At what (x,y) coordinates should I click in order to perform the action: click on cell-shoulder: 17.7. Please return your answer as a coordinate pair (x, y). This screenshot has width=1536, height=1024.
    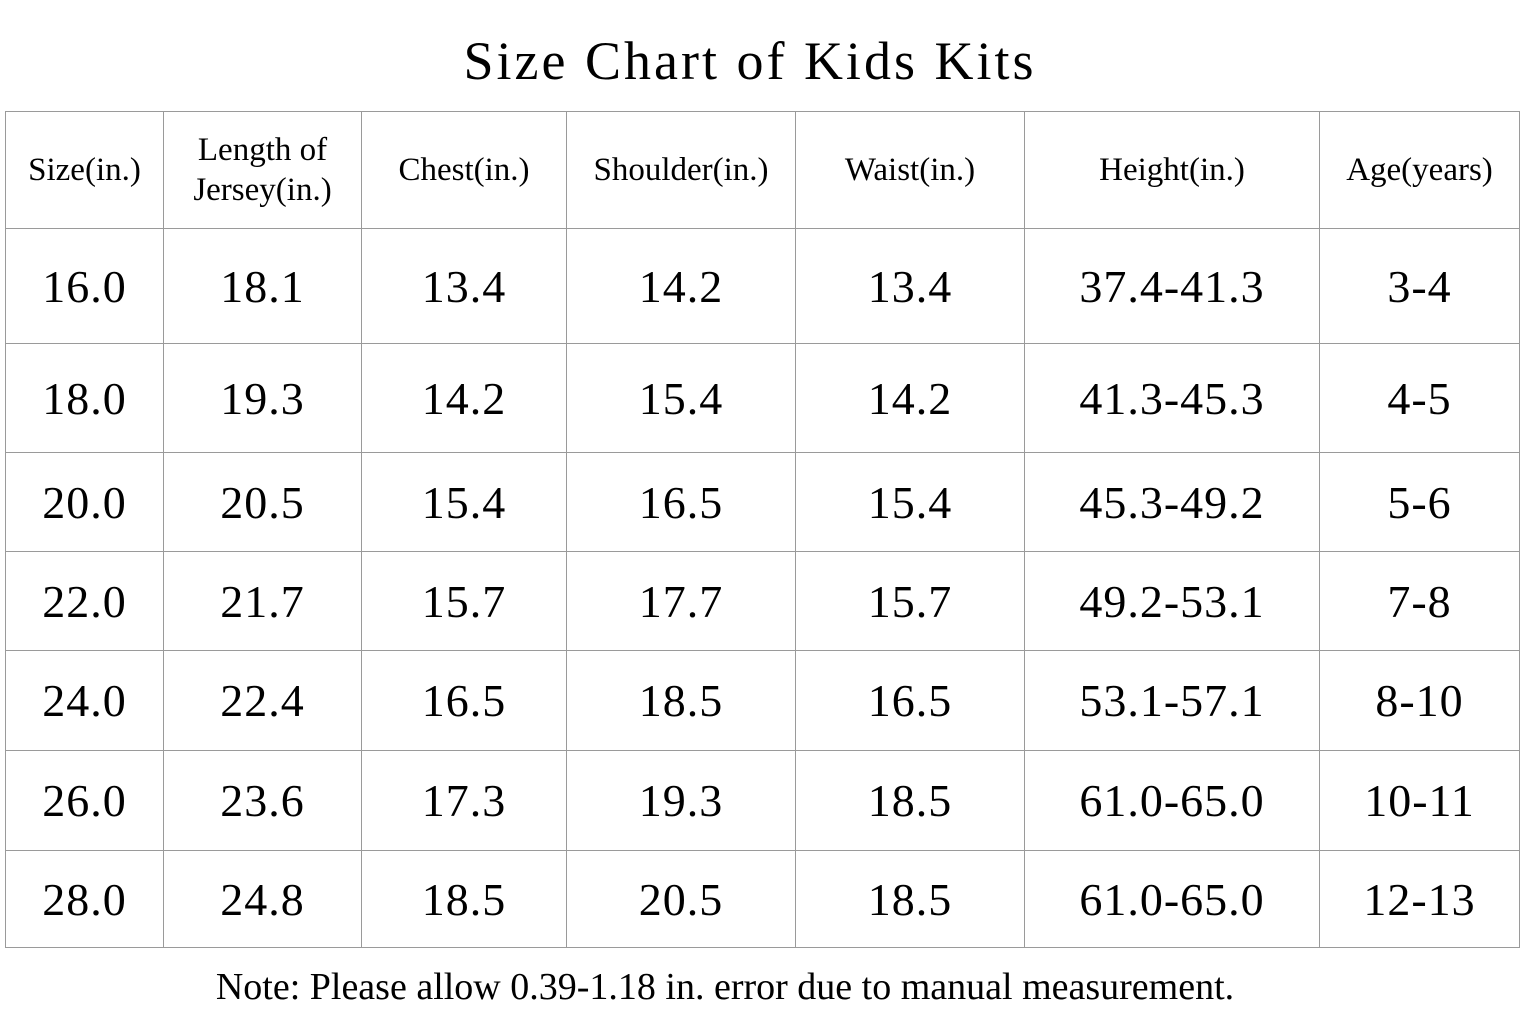
    Looking at the image, I should click on (681, 601).